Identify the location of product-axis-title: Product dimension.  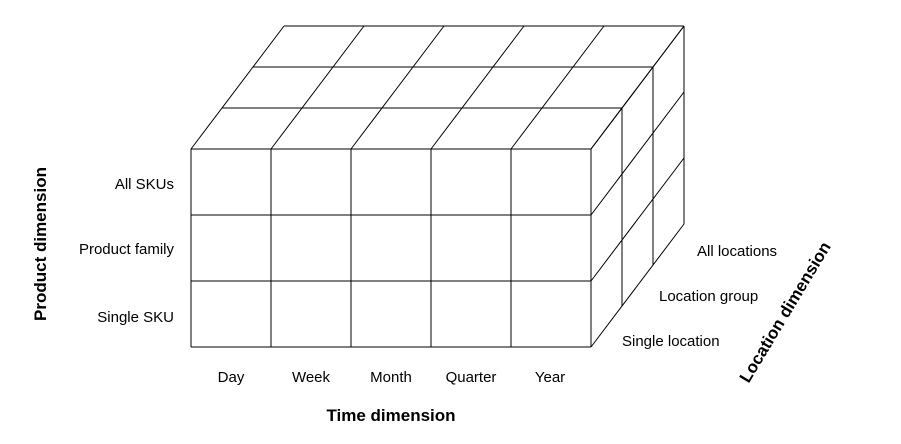
(40, 244).